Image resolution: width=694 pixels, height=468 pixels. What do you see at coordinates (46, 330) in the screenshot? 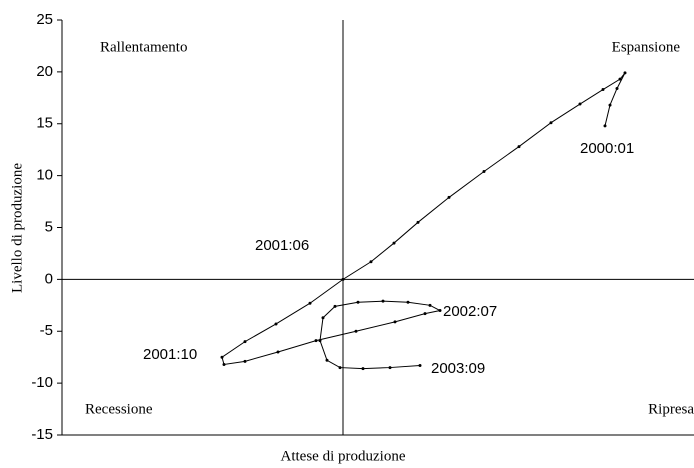
I see `y-tick-label: -5` at bounding box center [46, 330].